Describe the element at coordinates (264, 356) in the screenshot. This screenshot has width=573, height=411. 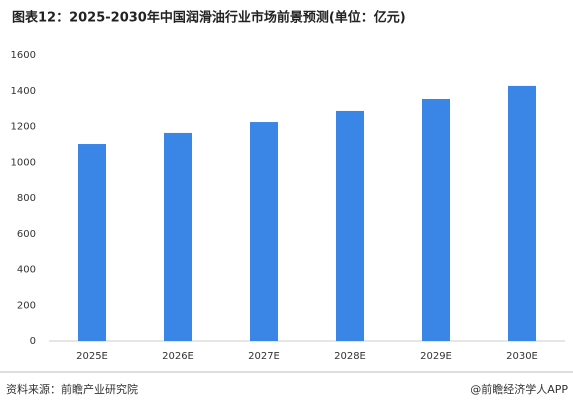
I see `x-tick-label: 2027E` at that location.